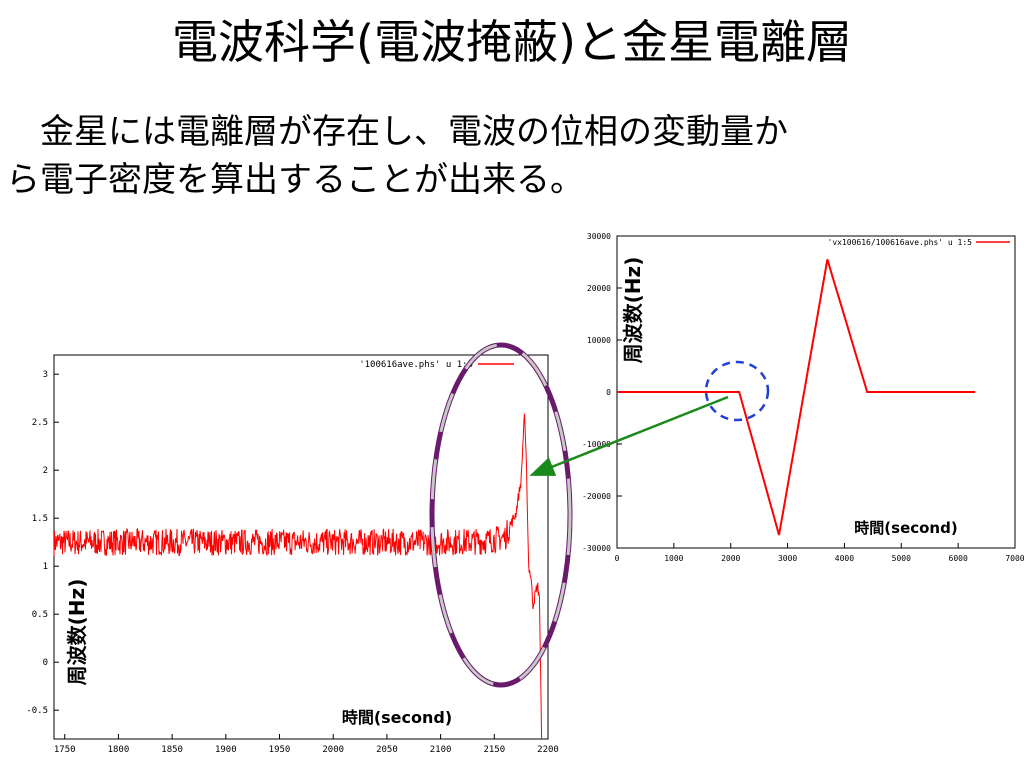  I want to click on body-text: 金星には電離層が存在し、電波の位相の変動量か ら電子密度を算出することが出来る。, so click(512, 156).